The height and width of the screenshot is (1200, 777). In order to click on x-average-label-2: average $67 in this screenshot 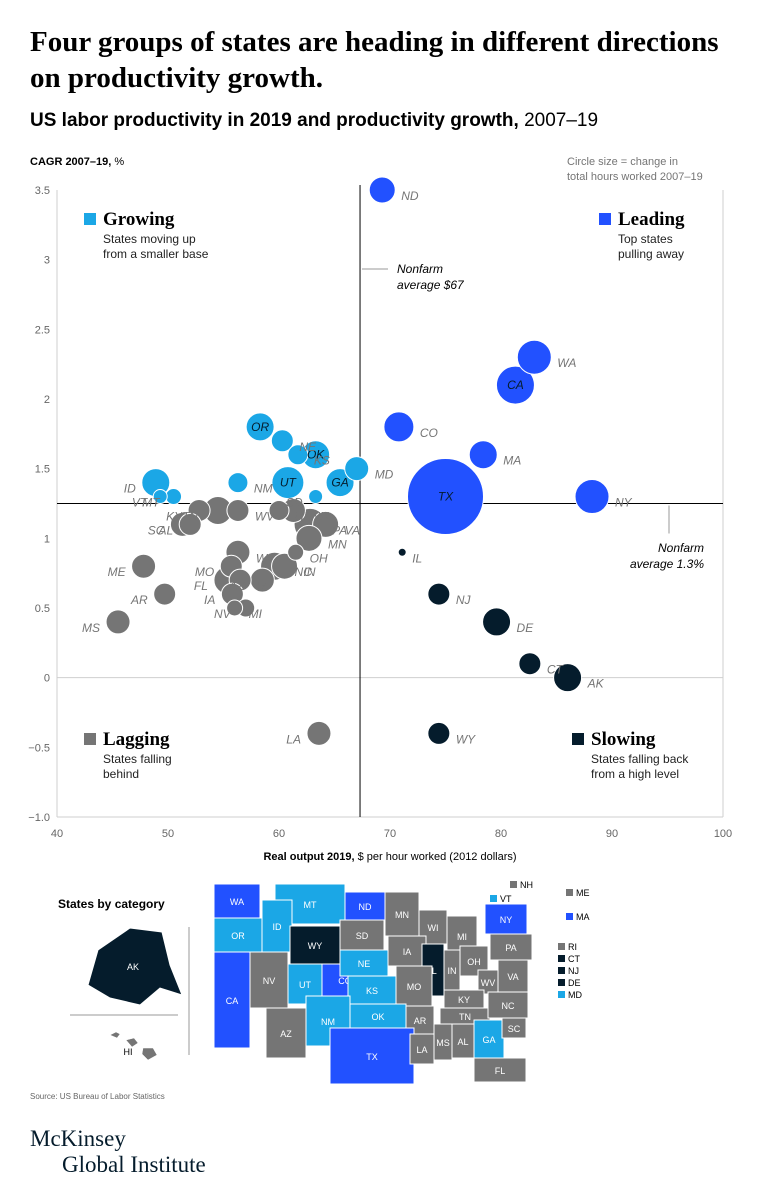, I will do `click(431, 285)`.